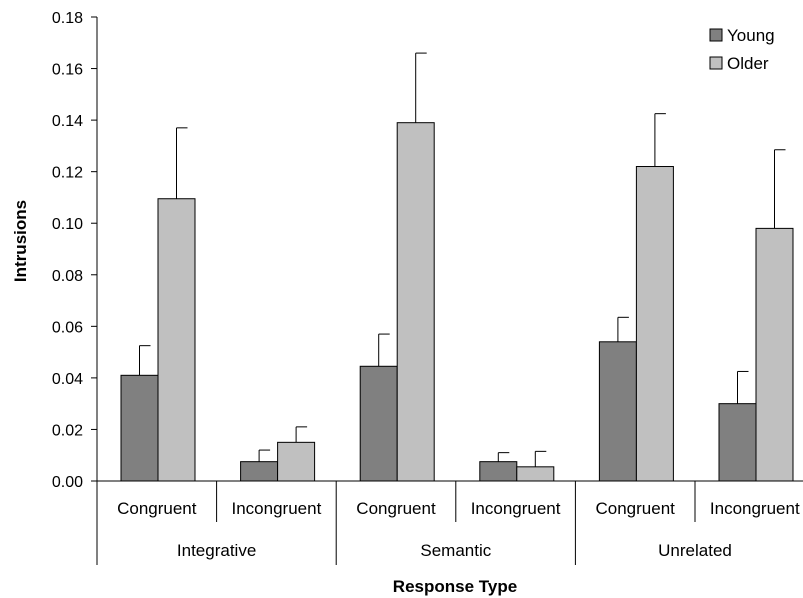 This screenshot has width=803, height=598. What do you see at coordinates (67, 173) in the screenshot?
I see `y-tick-label: 0.12` at bounding box center [67, 173].